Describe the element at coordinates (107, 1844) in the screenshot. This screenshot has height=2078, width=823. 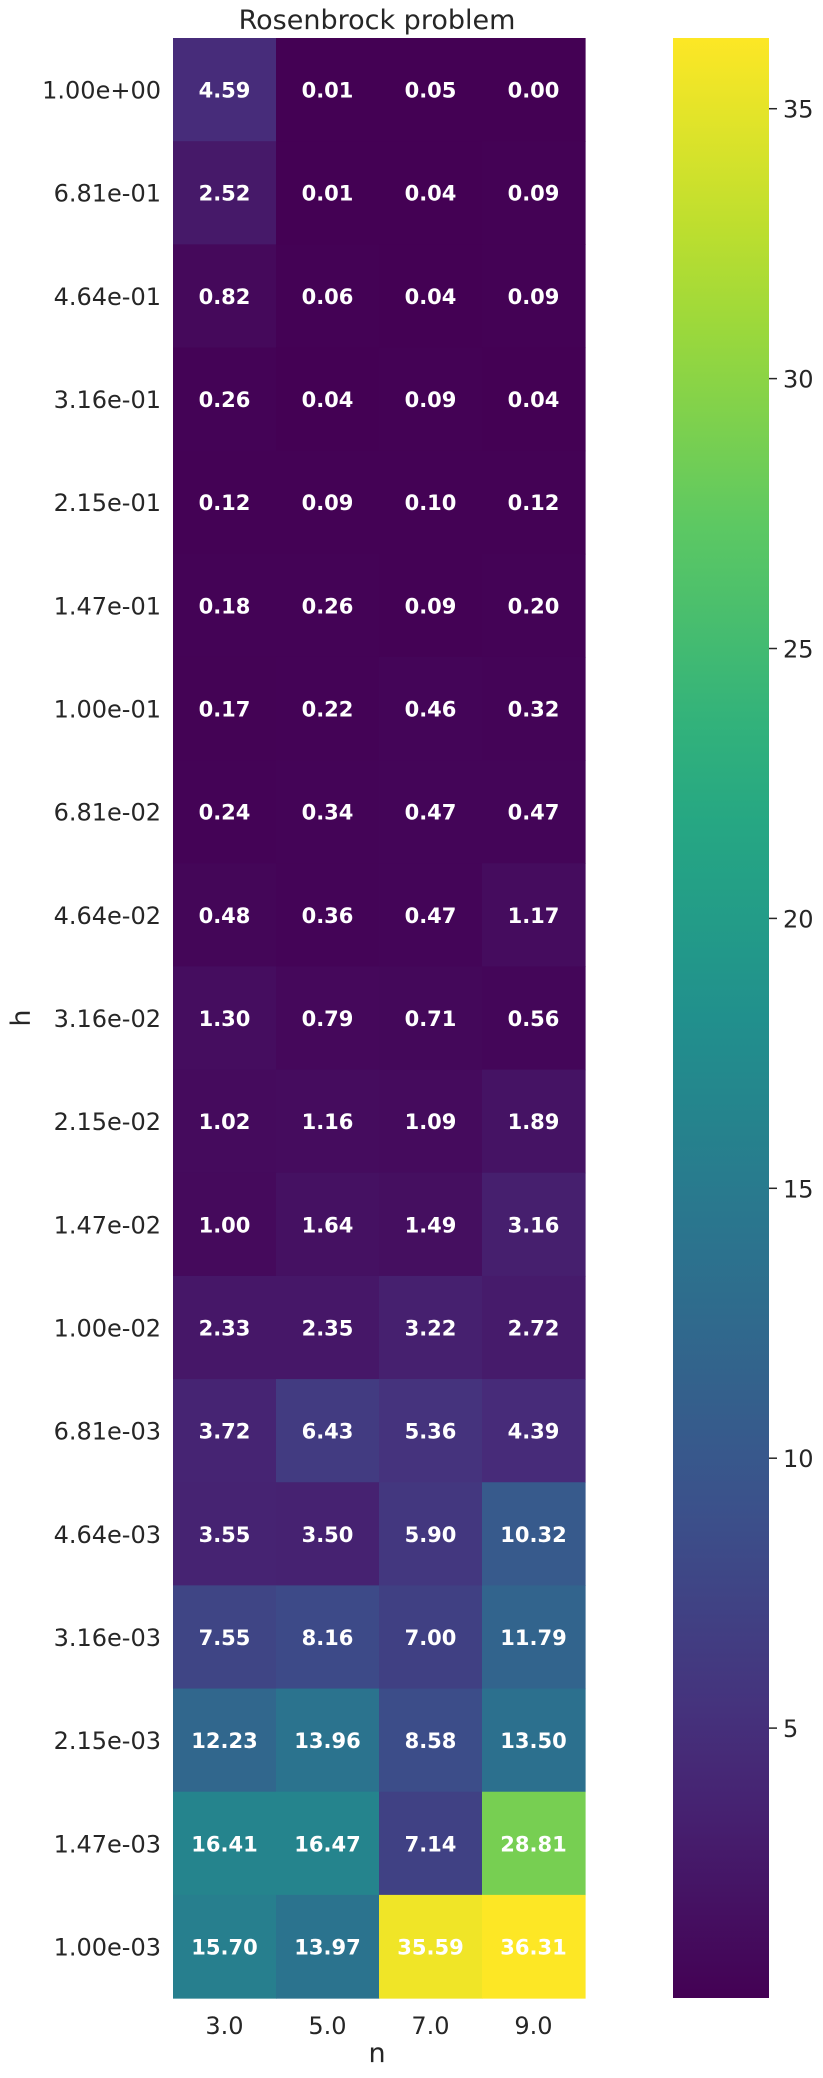
I see `y-tick-label: 1.47e-03` at that location.